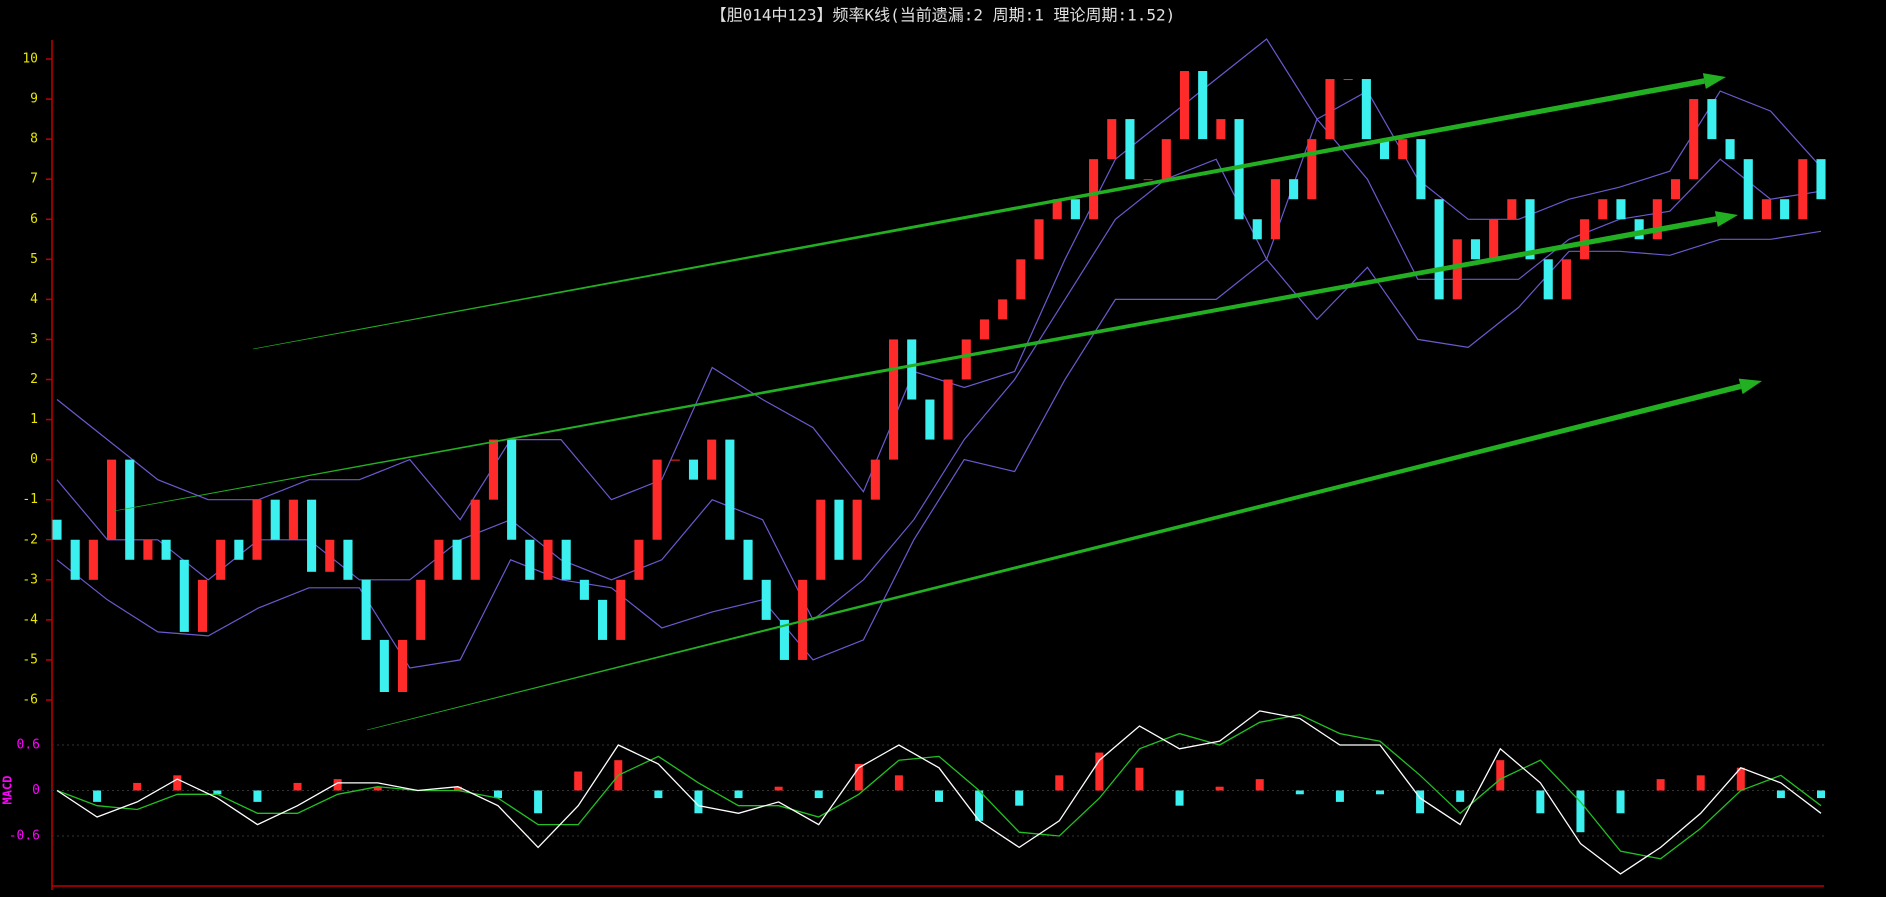  What do you see at coordinates (8, 790) in the screenshot?
I see `macd-label: MACD` at bounding box center [8, 790].